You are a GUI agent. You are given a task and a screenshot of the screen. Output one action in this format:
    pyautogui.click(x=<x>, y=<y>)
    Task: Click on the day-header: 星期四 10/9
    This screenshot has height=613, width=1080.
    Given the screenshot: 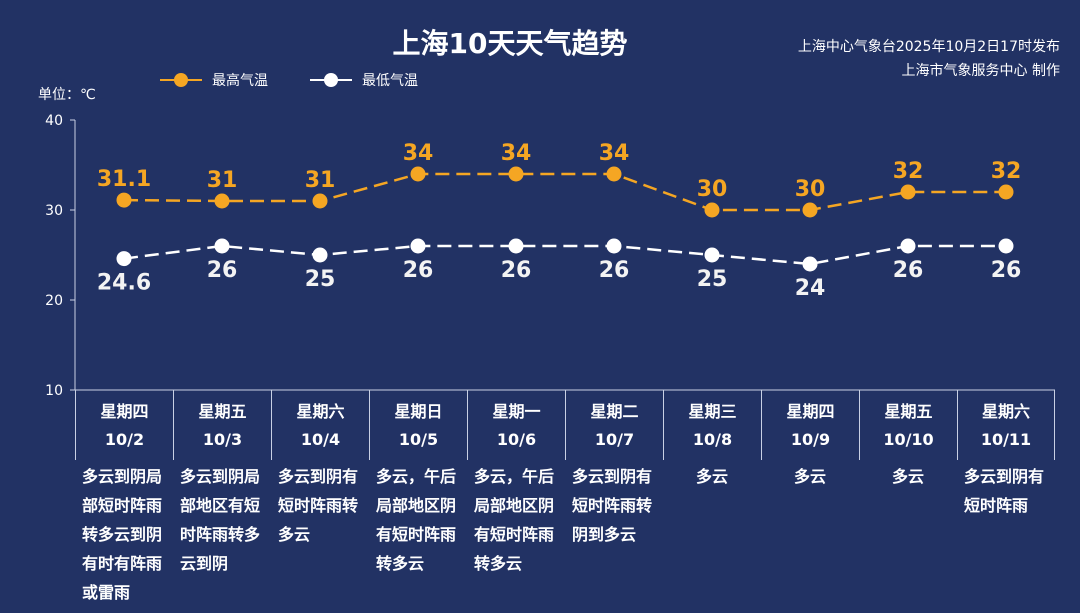 What is the action you would take?
    pyautogui.click(x=810, y=425)
    